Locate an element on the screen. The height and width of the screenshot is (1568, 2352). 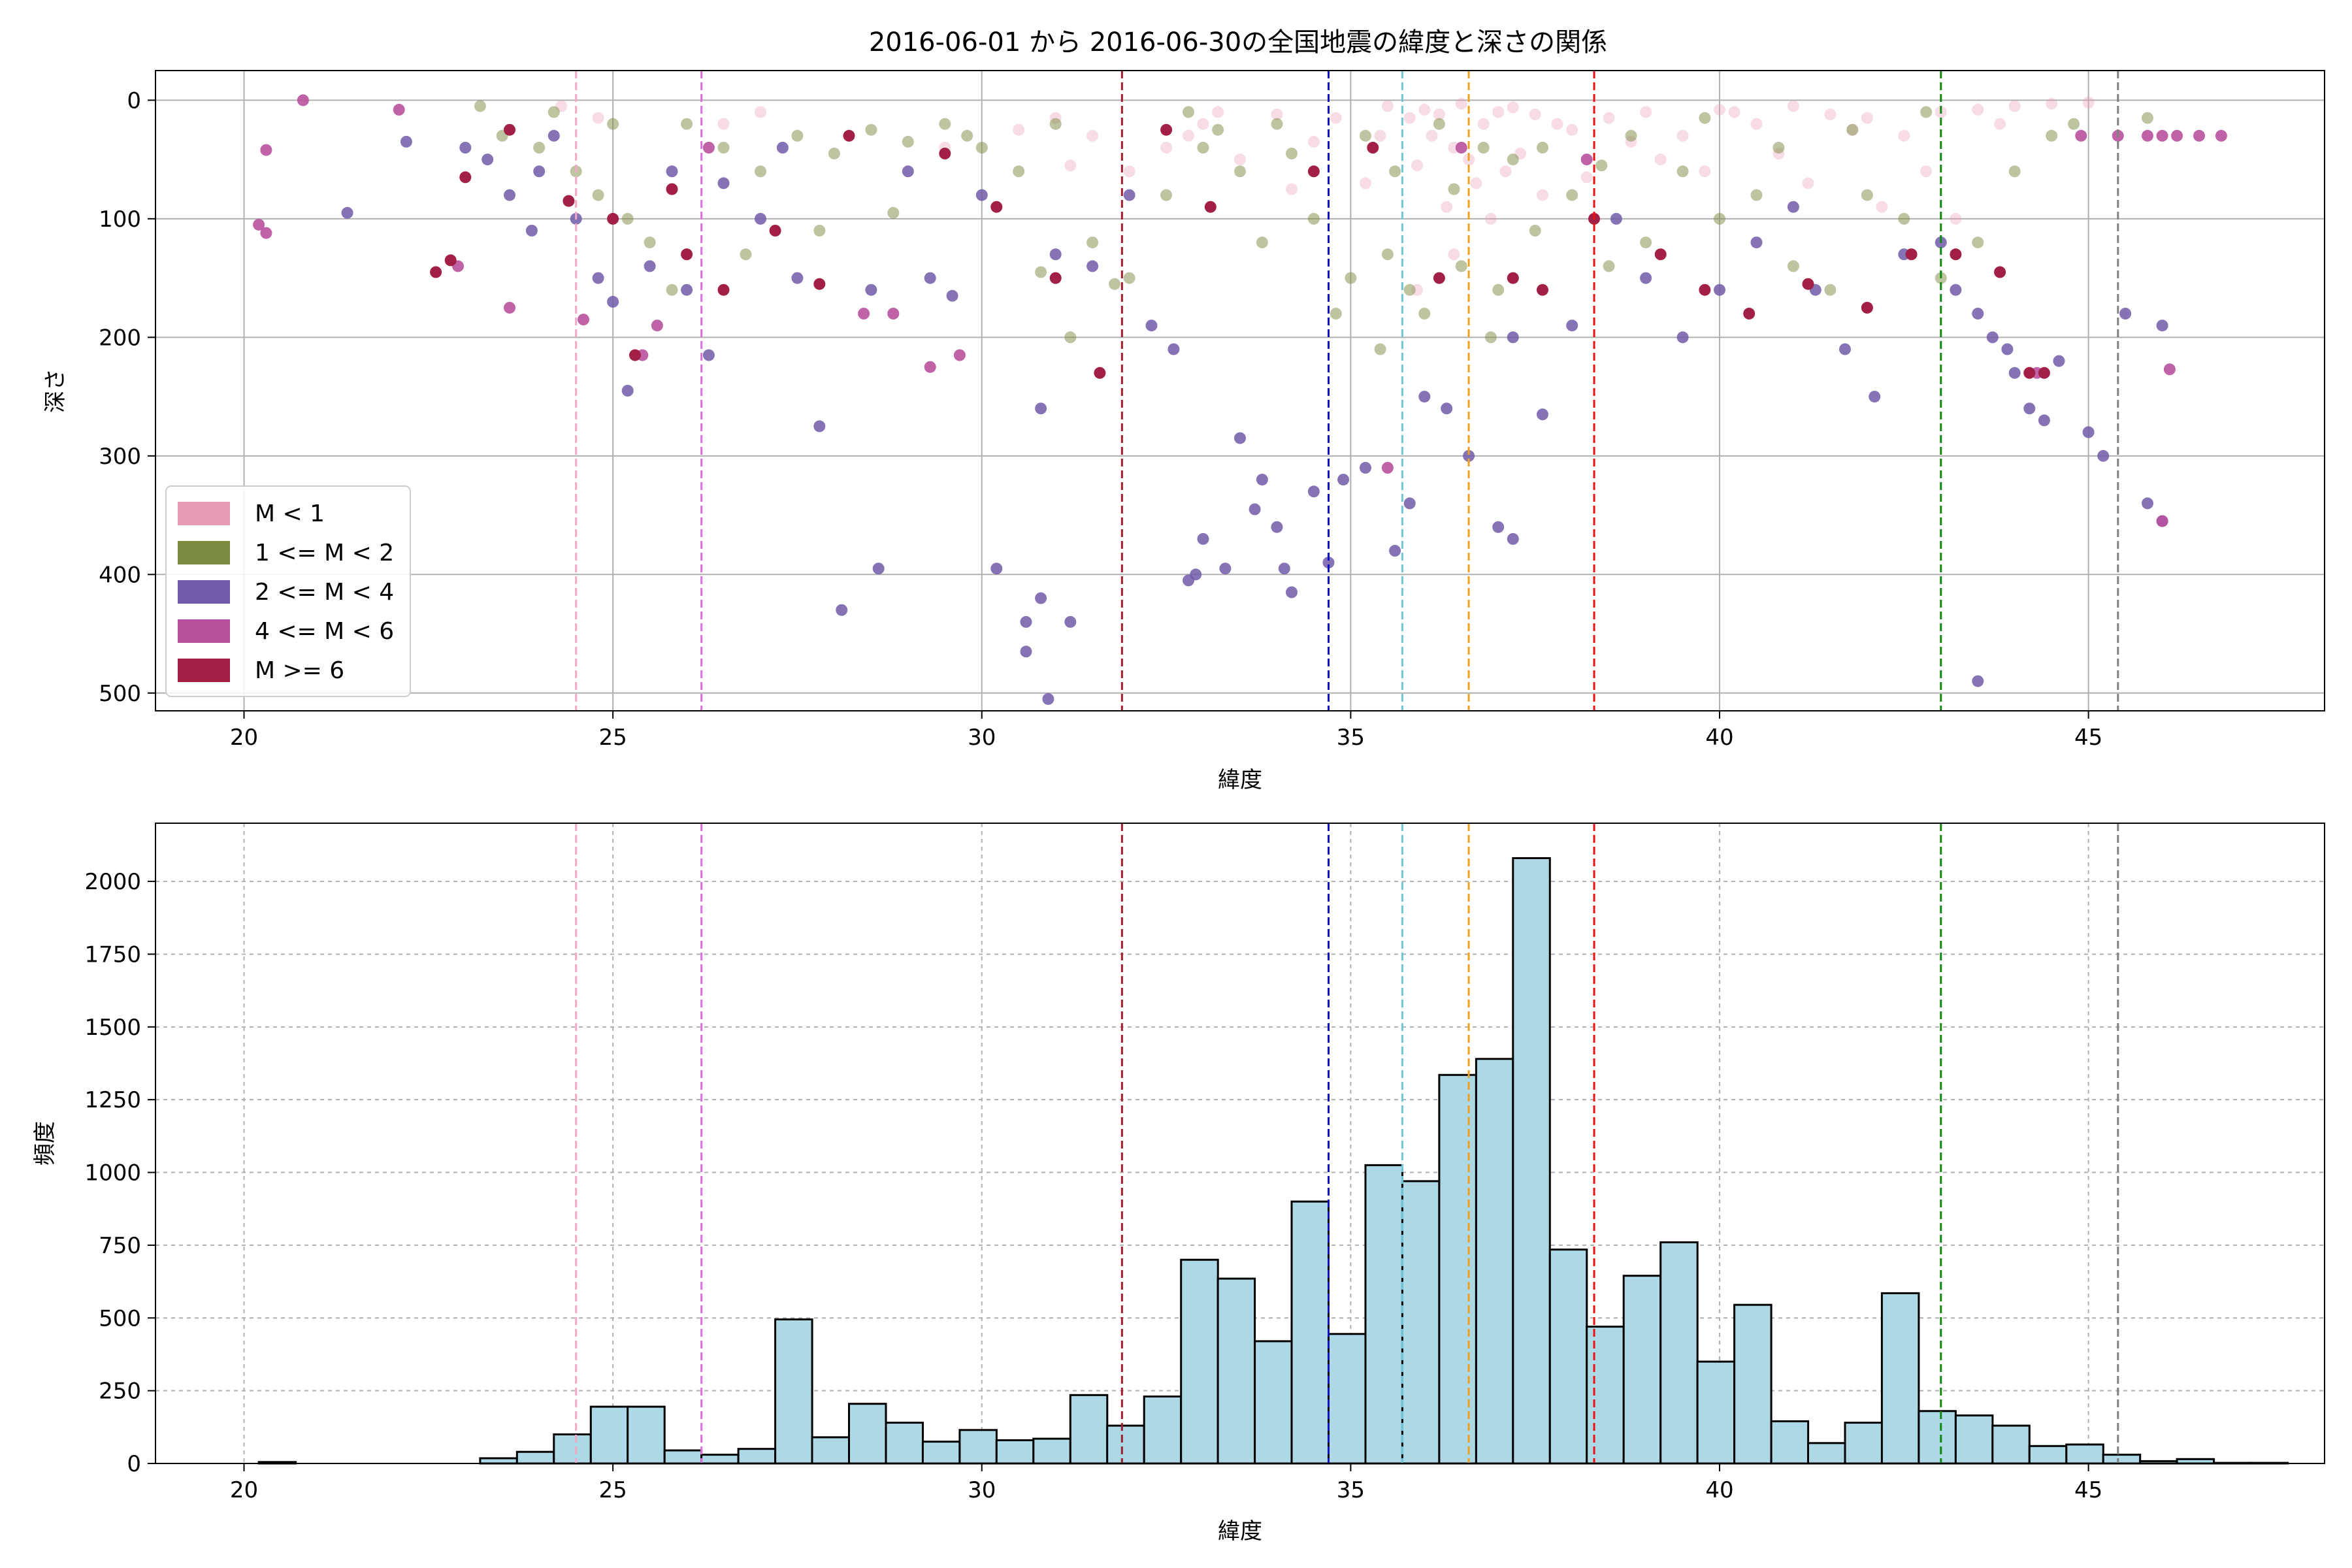
histogram-x-ticks: 20 25 30 35 40 45 is located at coordinates (1166, 1483).